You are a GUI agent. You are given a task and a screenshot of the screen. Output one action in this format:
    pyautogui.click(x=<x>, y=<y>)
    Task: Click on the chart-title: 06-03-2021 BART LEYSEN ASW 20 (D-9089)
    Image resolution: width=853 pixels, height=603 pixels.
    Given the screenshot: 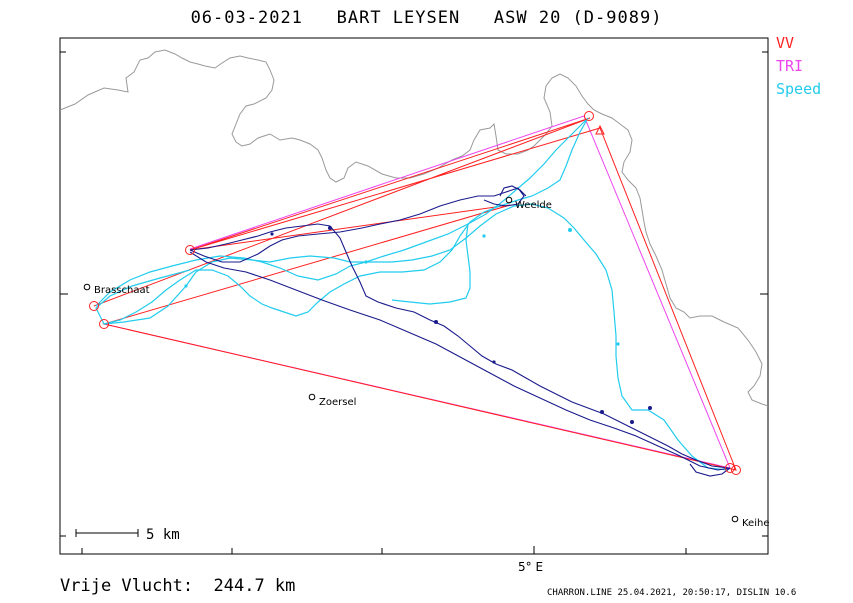 What is the action you would take?
    pyautogui.click(x=426, y=18)
    